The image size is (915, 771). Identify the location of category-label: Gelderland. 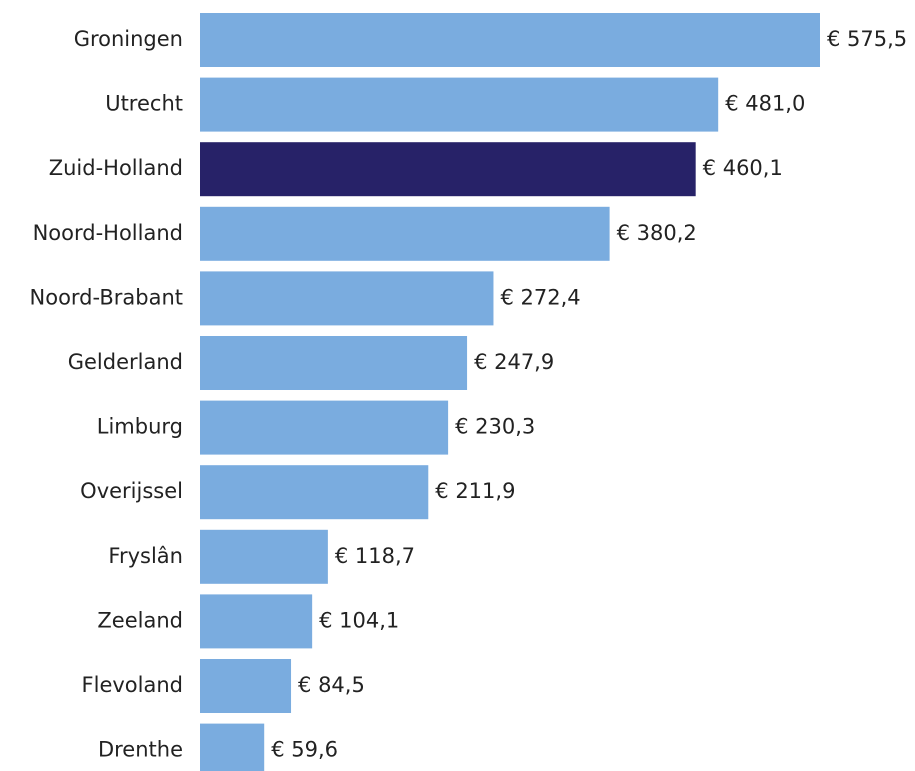
(125, 362).